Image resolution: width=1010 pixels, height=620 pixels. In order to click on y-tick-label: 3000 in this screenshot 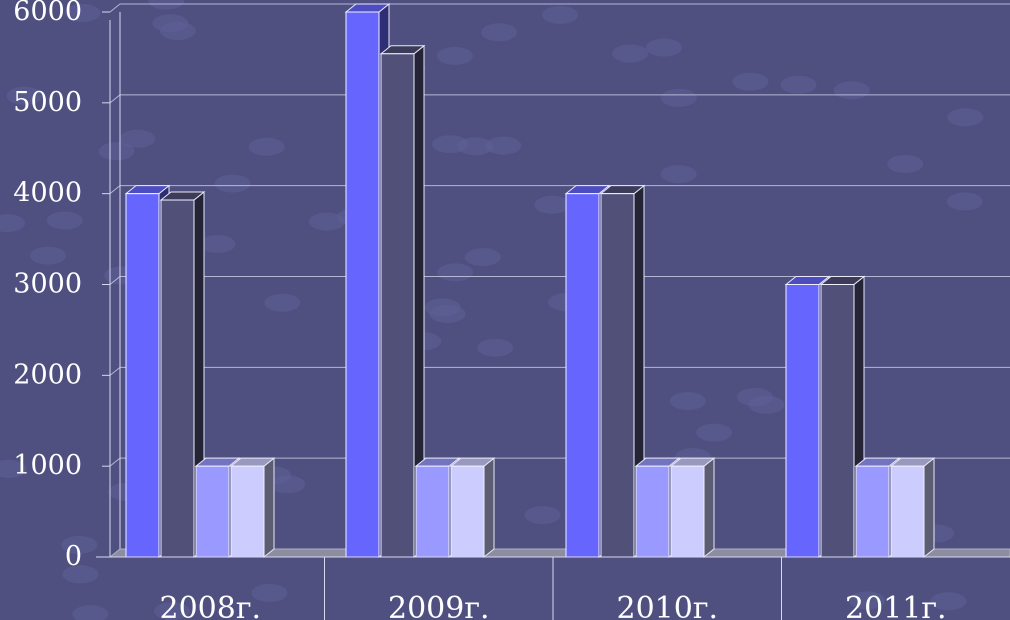, I will do `click(47, 284)`.